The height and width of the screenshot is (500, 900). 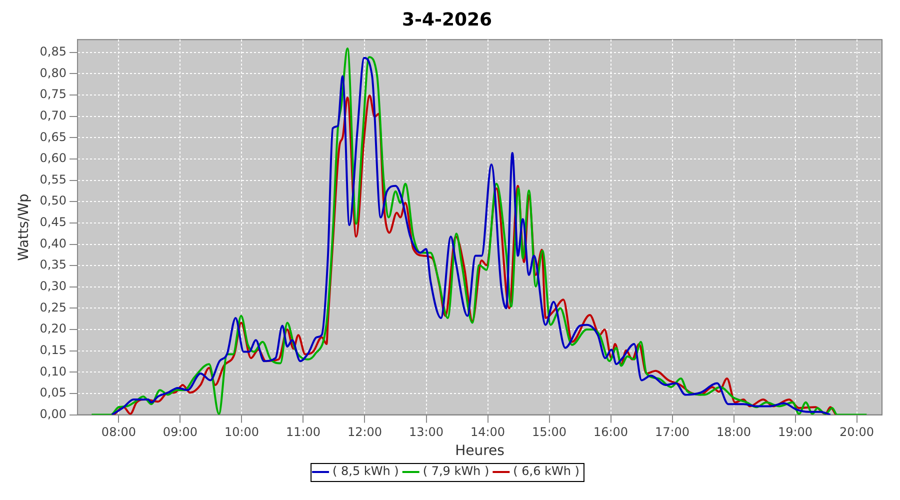 I want to click on y-tick-label: 0,60, so click(x=53, y=158).